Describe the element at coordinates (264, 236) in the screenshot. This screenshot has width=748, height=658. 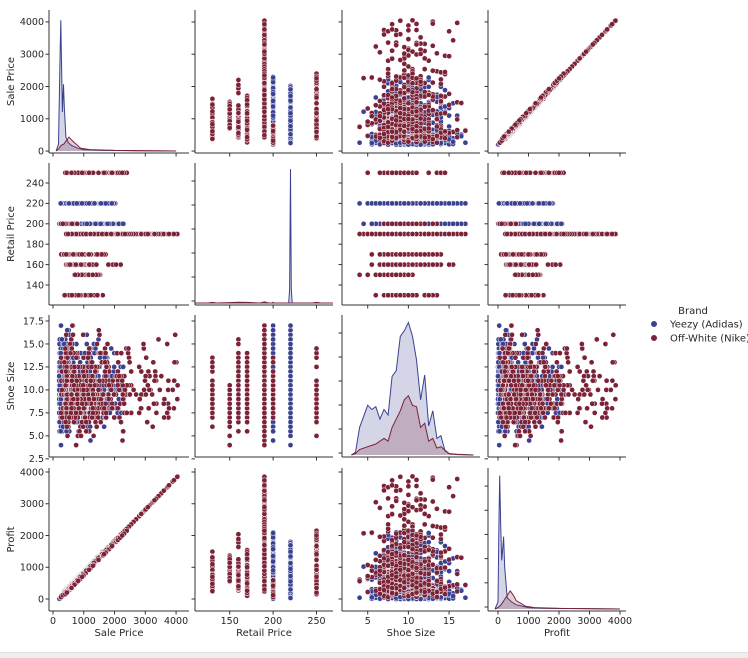
I see `kde-line-yeezy-adidas-` at that location.